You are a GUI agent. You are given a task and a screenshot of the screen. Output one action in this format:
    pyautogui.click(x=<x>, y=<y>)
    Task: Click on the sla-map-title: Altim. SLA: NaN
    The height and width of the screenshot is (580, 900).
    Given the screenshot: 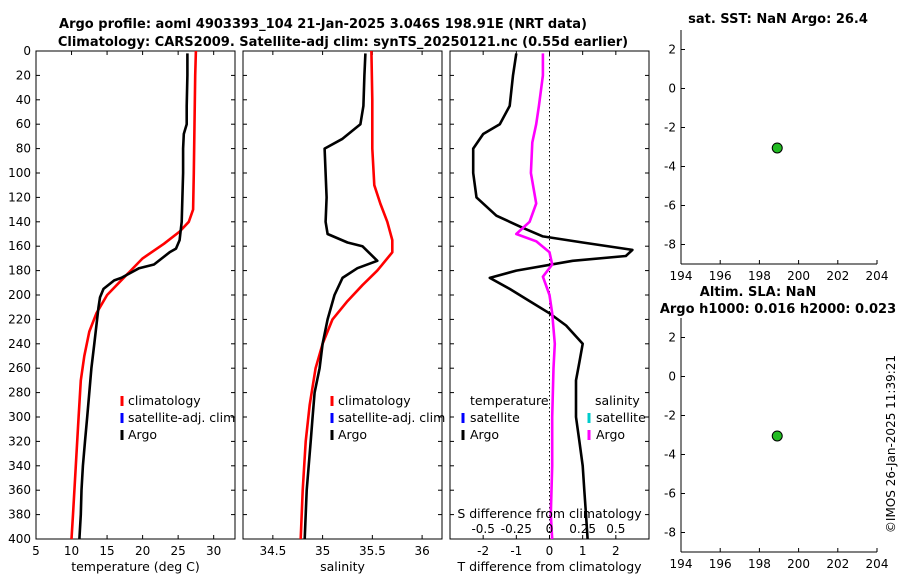 What is the action you would take?
    pyautogui.click(x=758, y=292)
    